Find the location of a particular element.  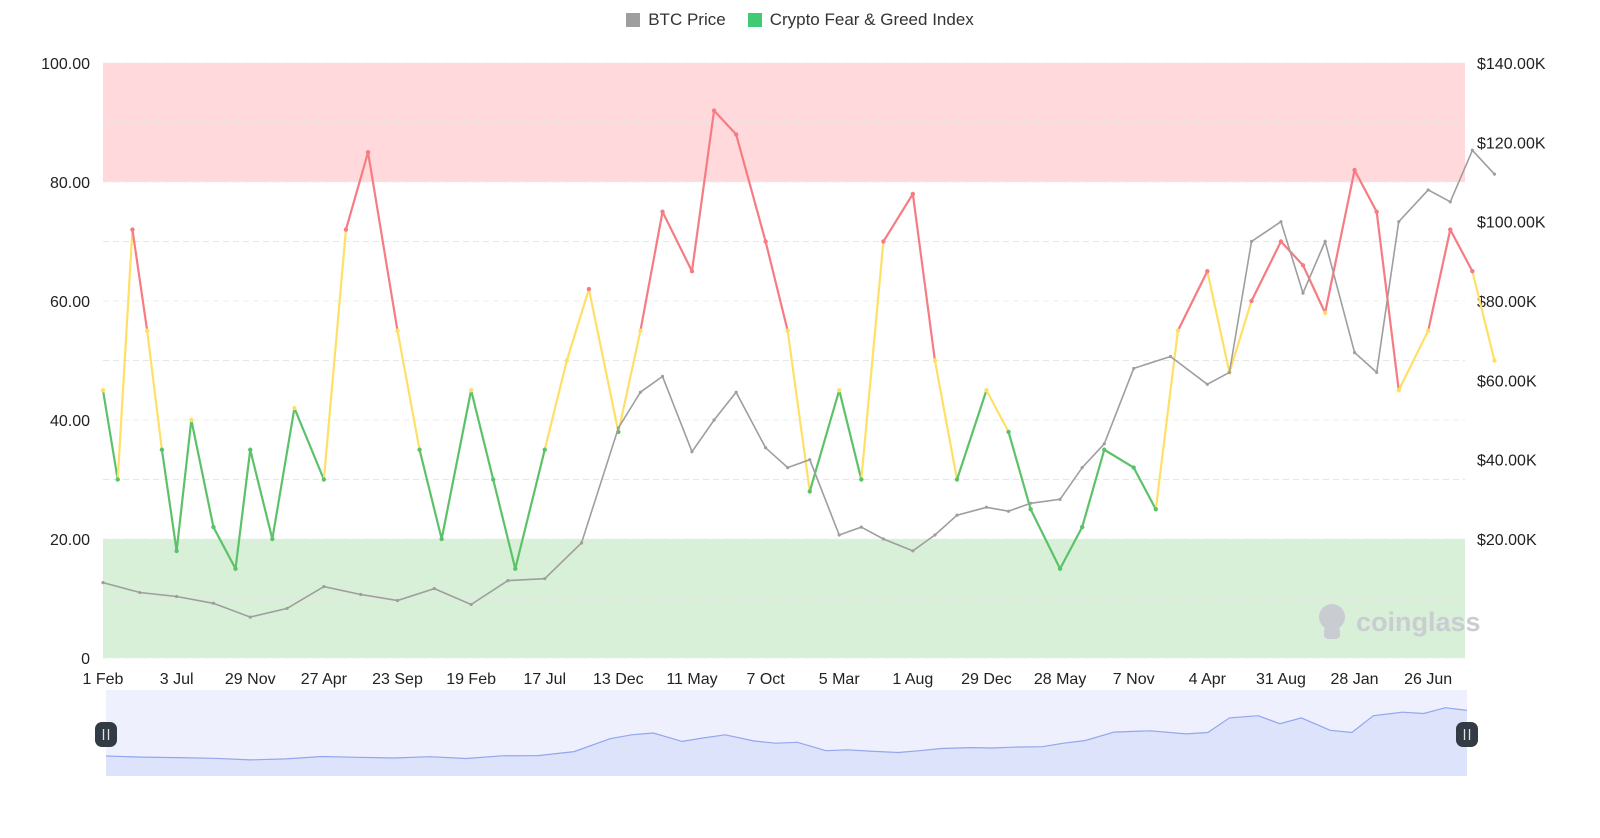

legend-item-fear-greed: Crypto Fear & Greed Index is located at coordinates (860, 20).